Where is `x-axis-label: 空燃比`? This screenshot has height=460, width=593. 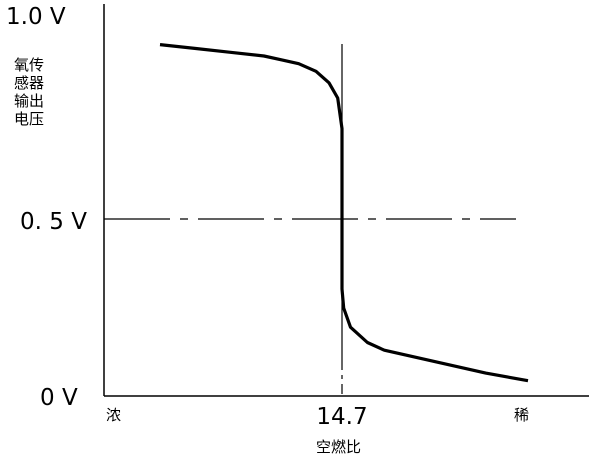
x-axis-label: 空燃比 is located at coordinates (338, 447).